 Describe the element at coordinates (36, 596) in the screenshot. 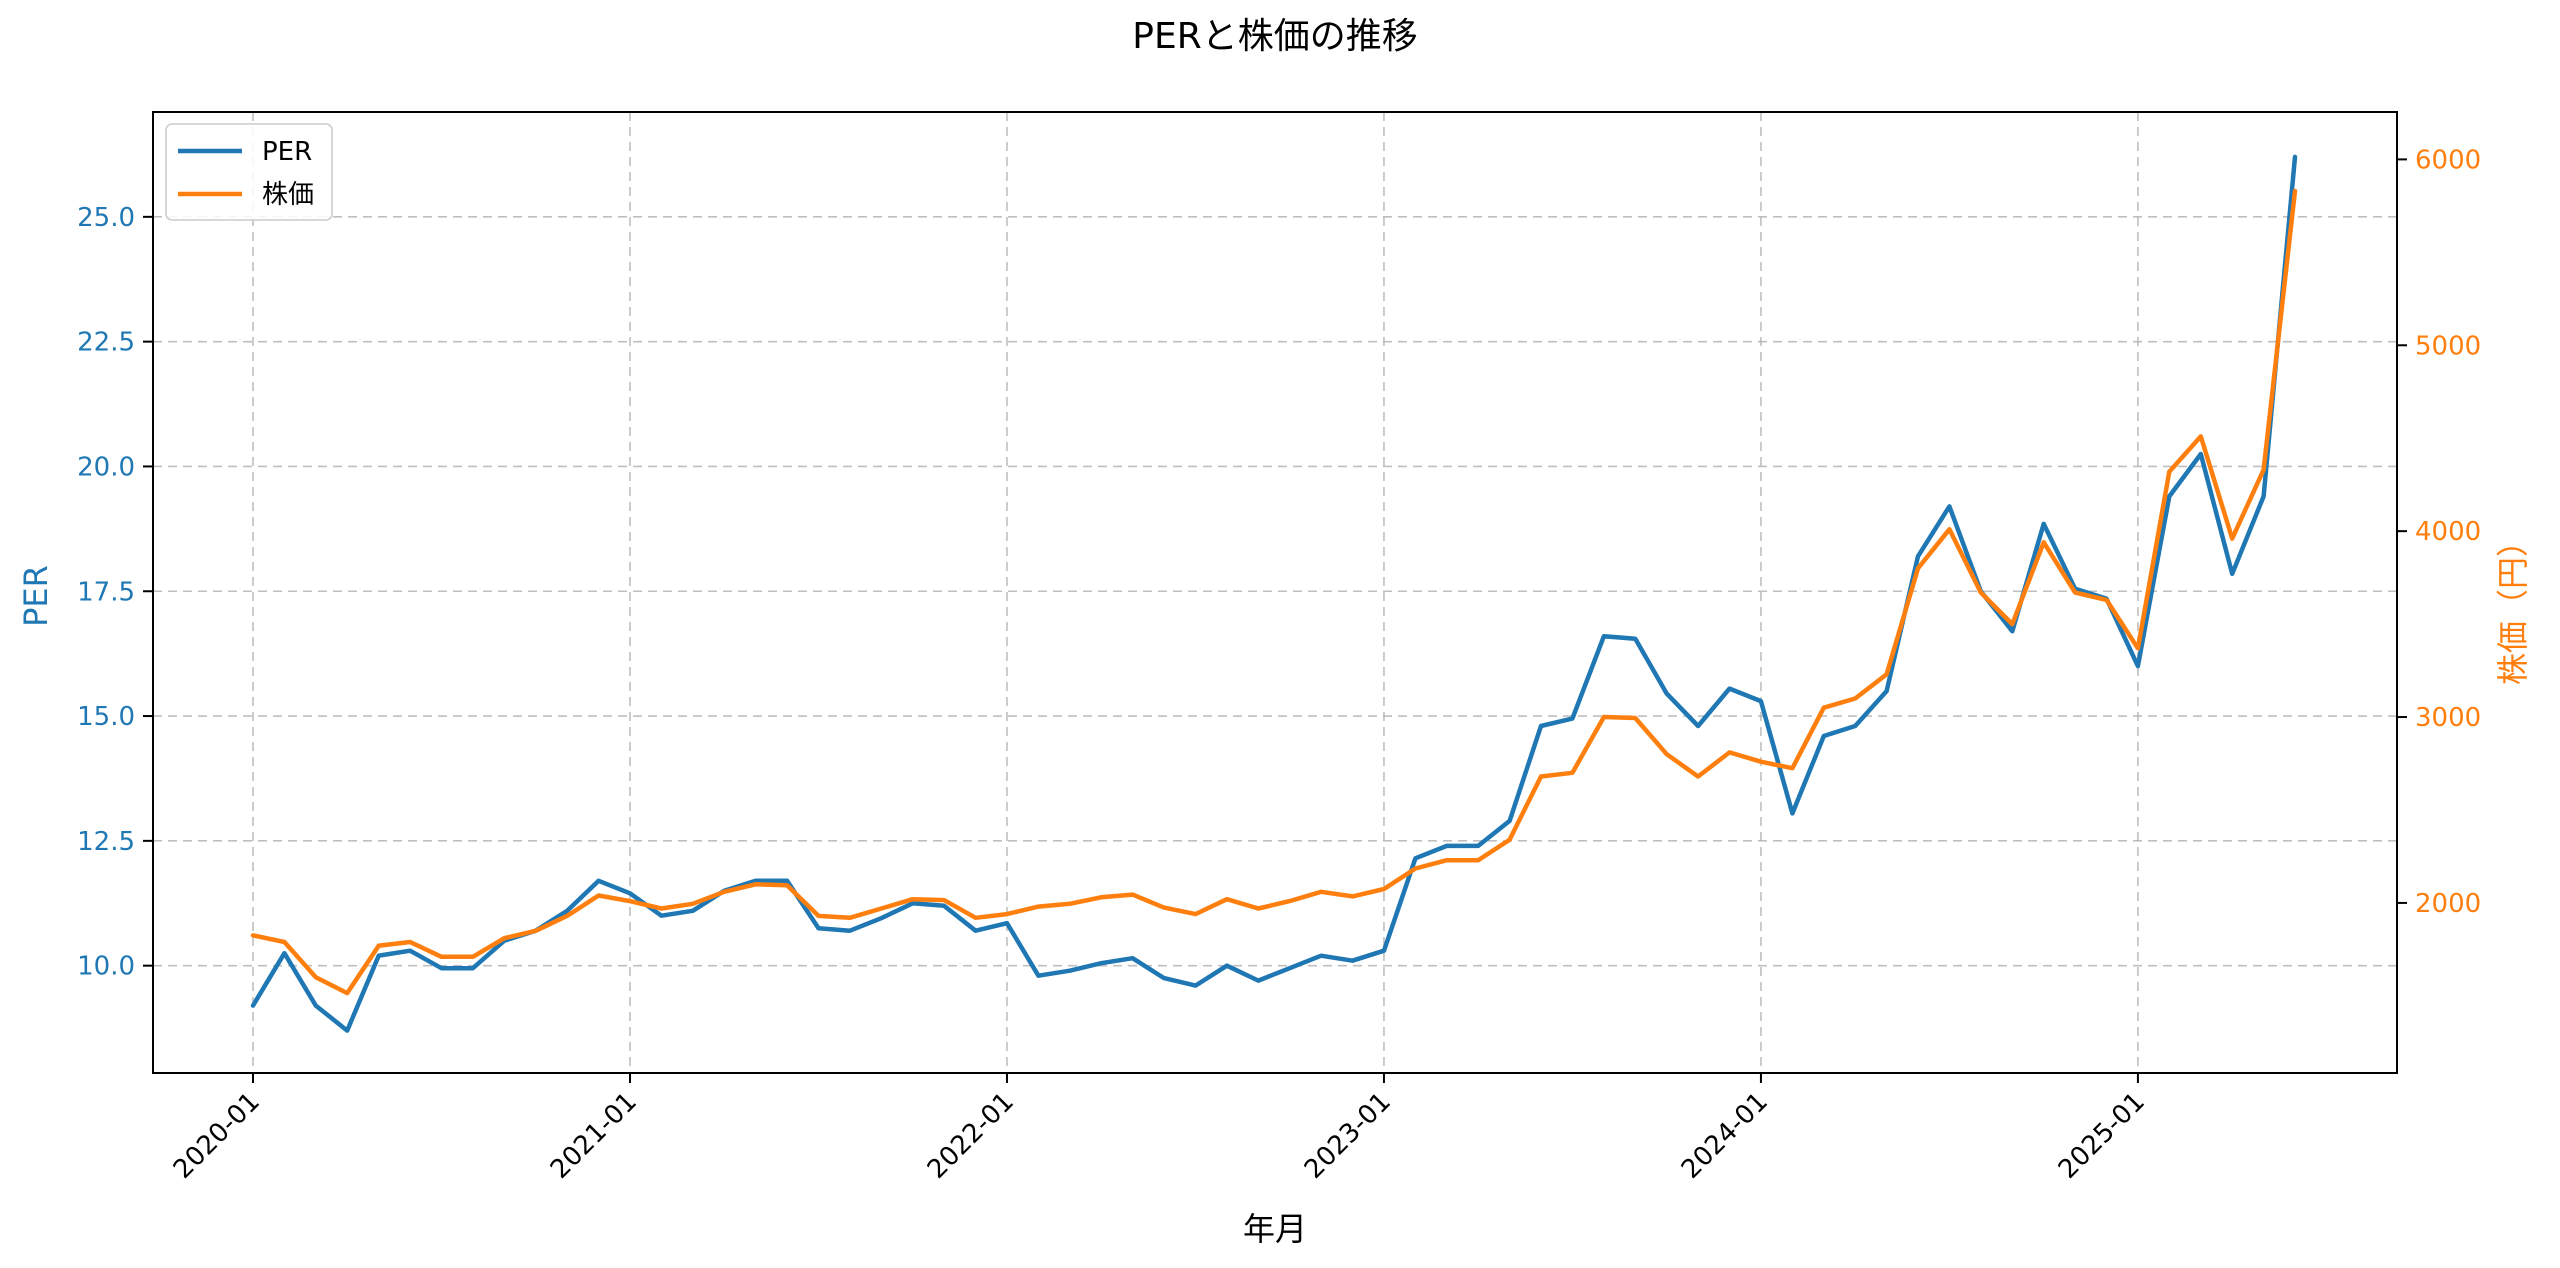

I see `y-axis-left-label: PER` at that location.